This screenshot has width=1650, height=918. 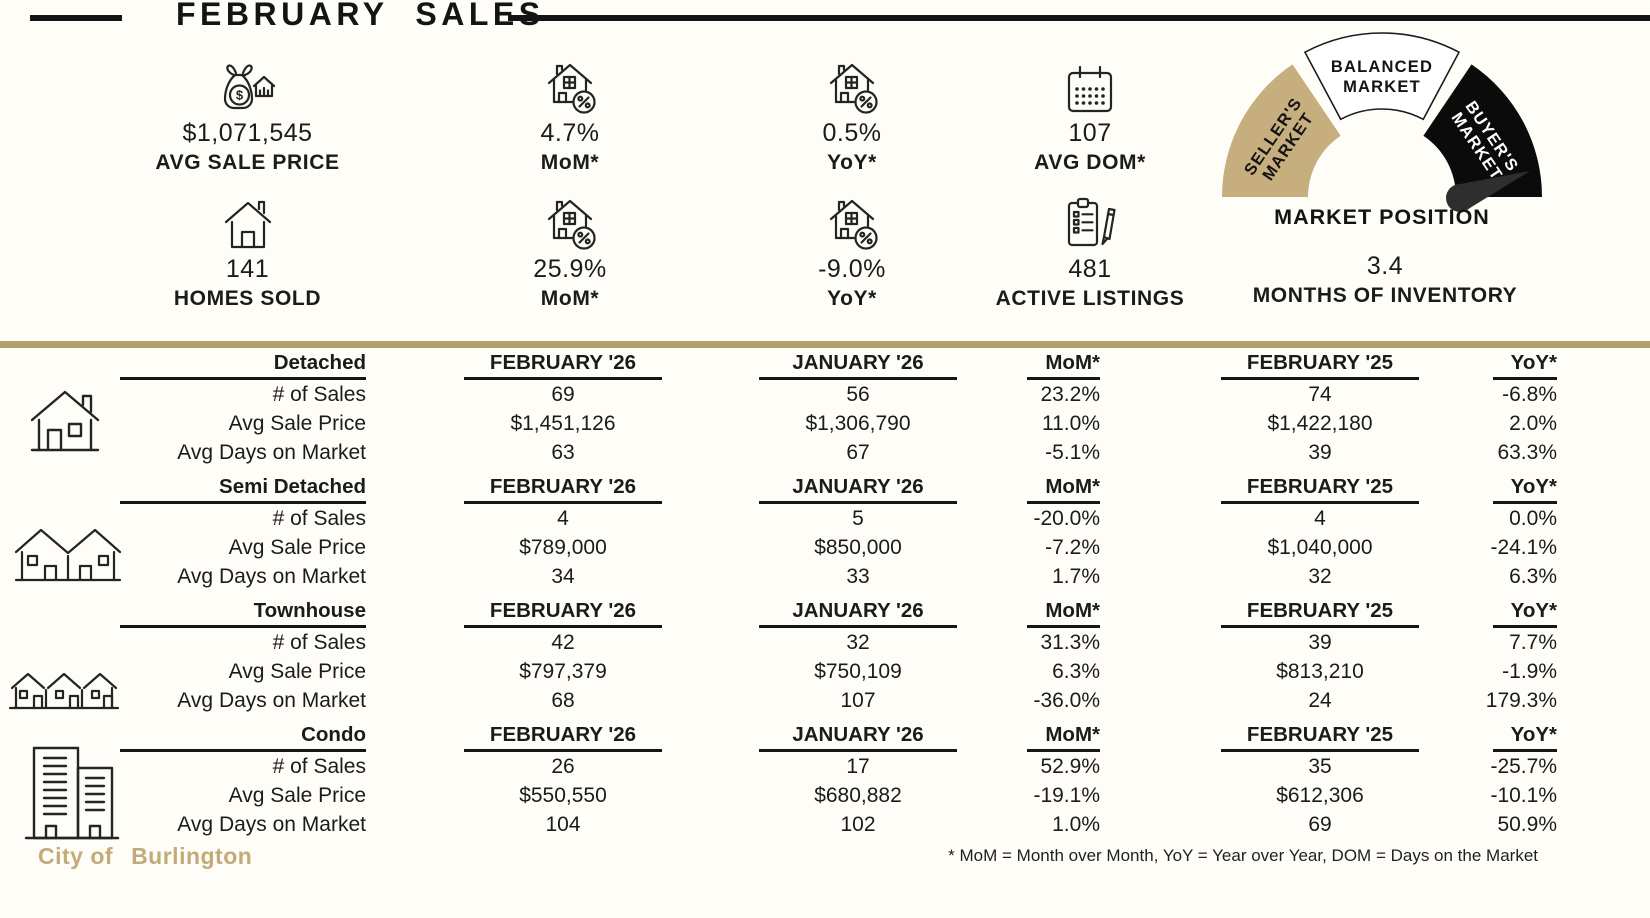 I want to click on cell: 17, so click(x=858, y=766).